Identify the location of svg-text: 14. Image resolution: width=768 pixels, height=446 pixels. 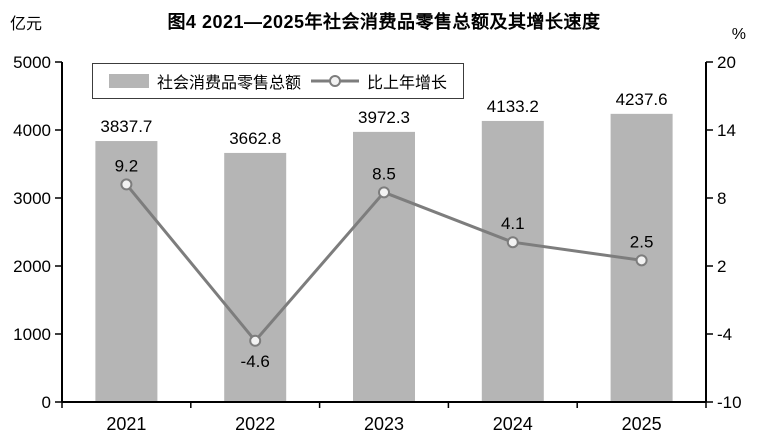
(726, 130).